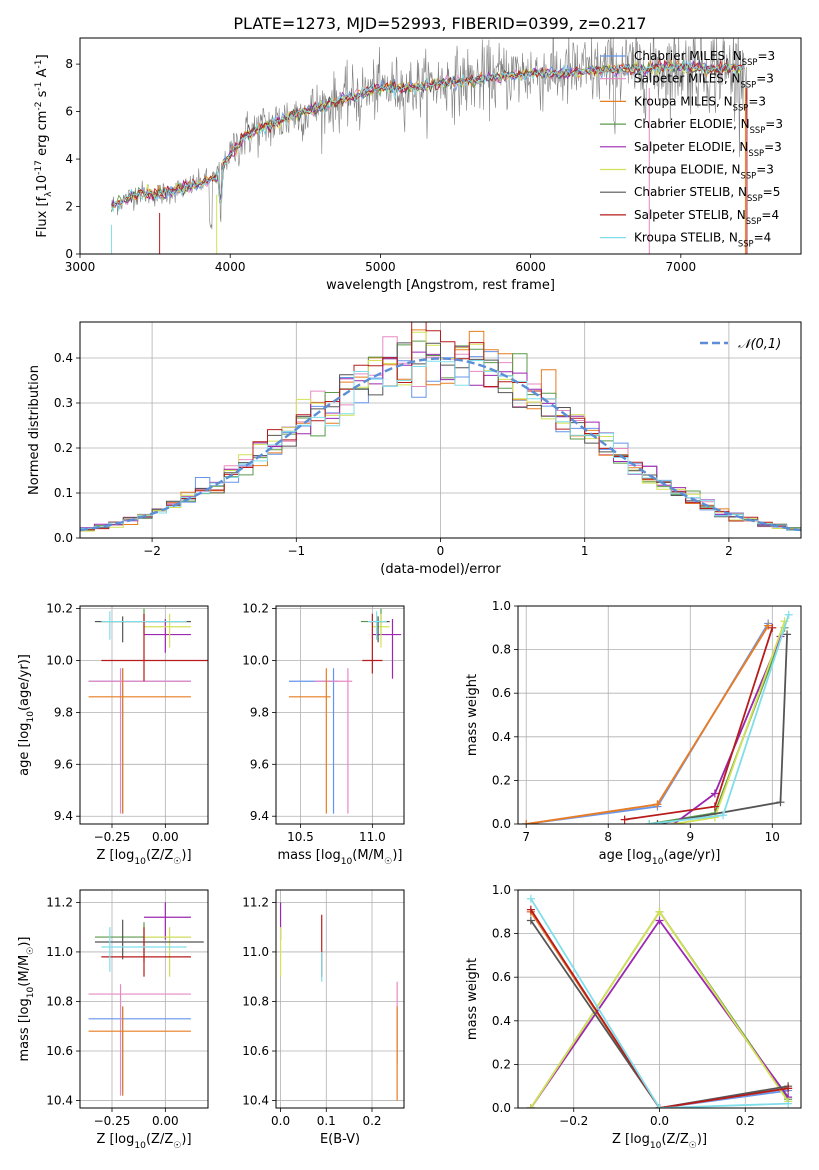 This screenshot has height=1170, width=819. I want to click on x-tick-label: −0.2, so click(573, 1121).